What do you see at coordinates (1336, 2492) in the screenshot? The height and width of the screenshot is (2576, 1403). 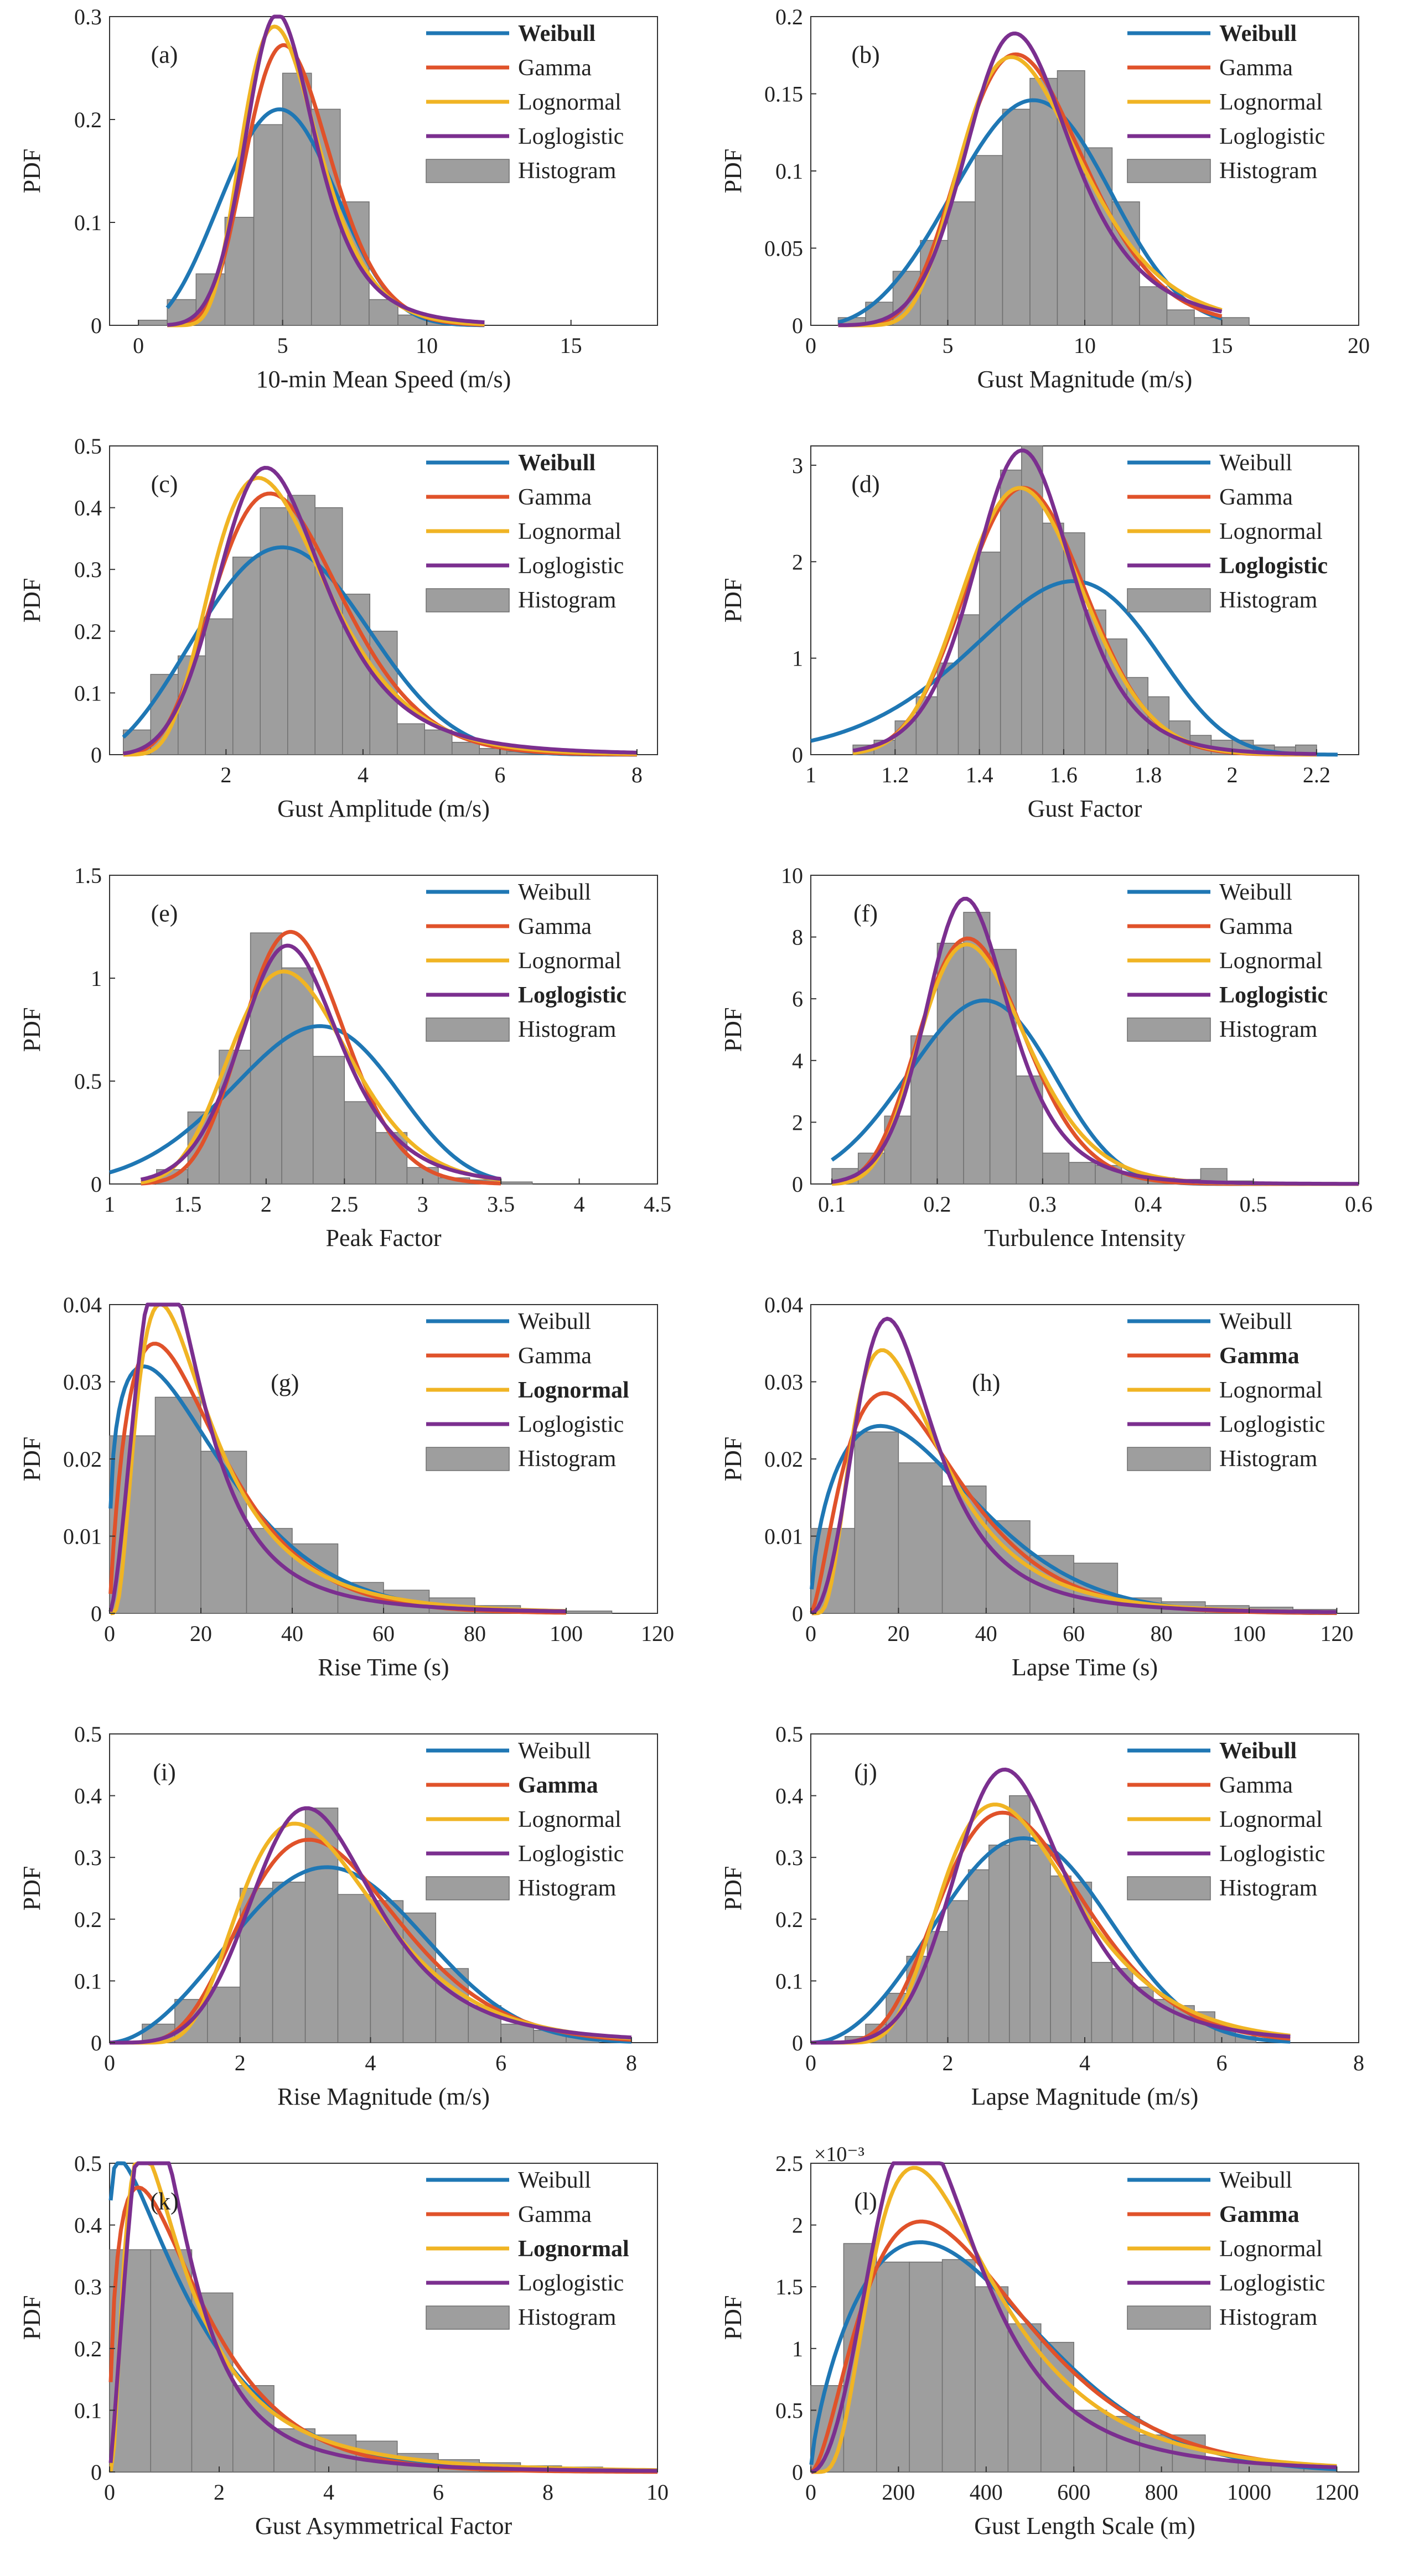 I see `x-tick-label: 1200` at bounding box center [1336, 2492].